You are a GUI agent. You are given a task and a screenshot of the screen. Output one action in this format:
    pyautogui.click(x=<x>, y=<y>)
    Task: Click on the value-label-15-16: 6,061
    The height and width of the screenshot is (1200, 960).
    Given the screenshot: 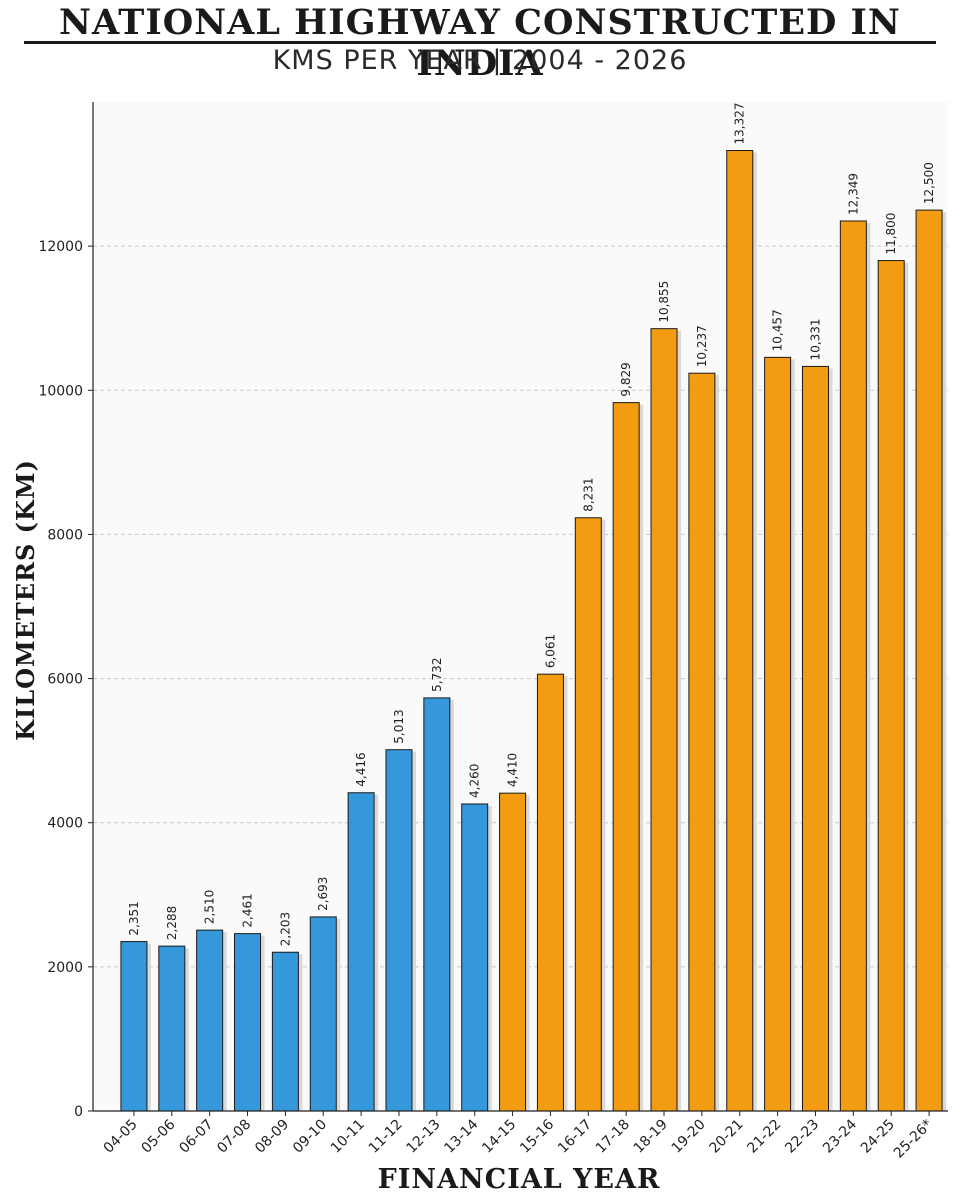 What is the action you would take?
    pyautogui.click(x=550, y=651)
    